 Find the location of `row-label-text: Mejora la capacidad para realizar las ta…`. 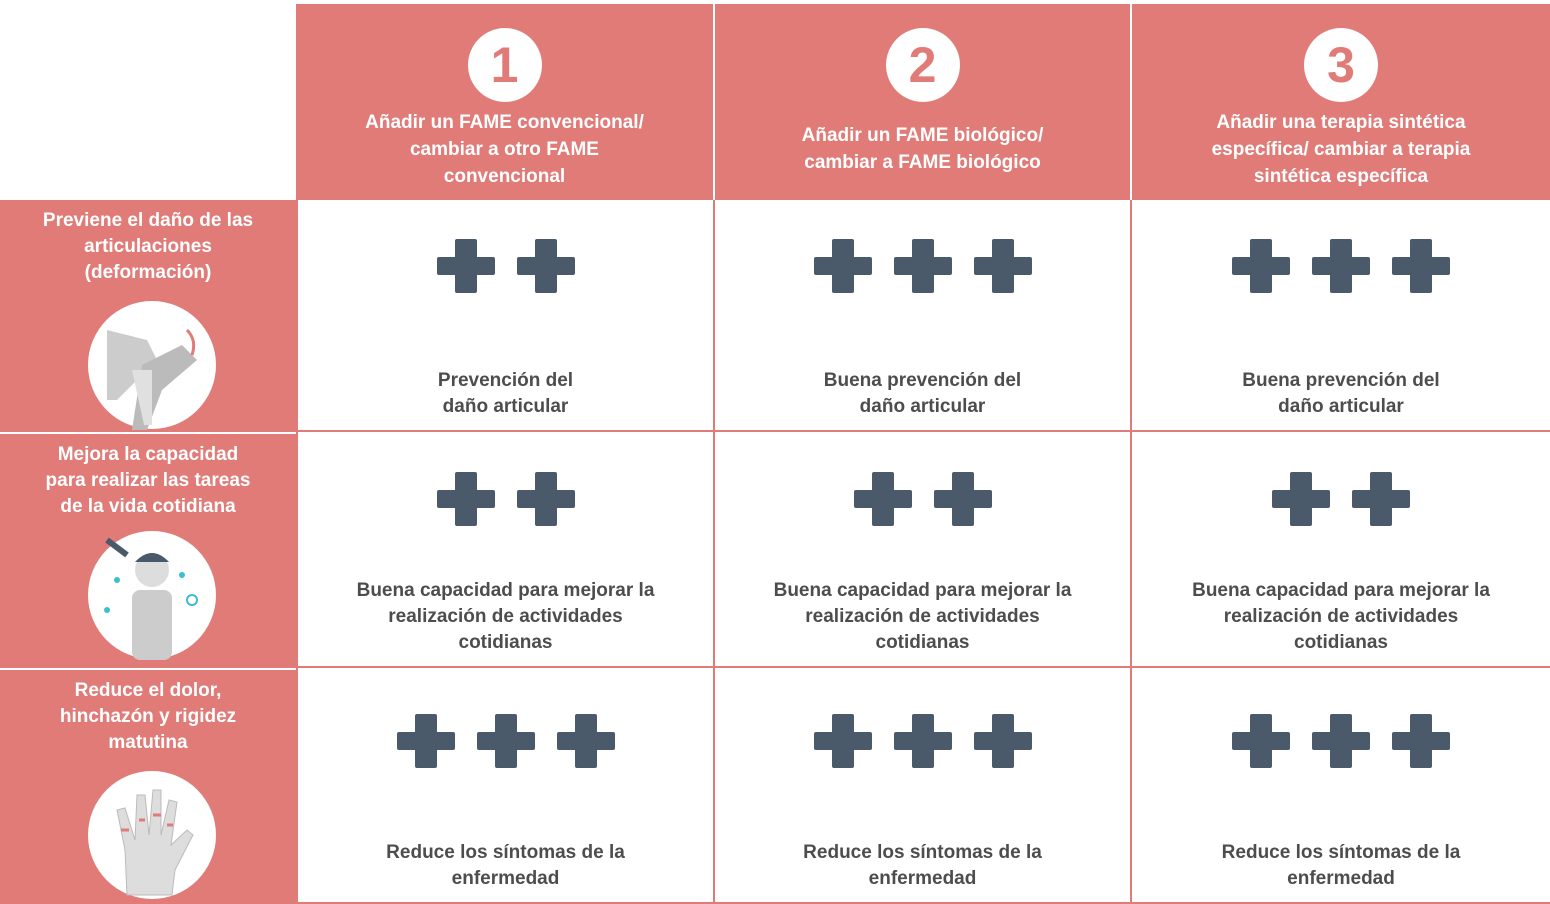

row-label-text: Mejora la capacidad para realizar las ta… is located at coordinates (148, 480).